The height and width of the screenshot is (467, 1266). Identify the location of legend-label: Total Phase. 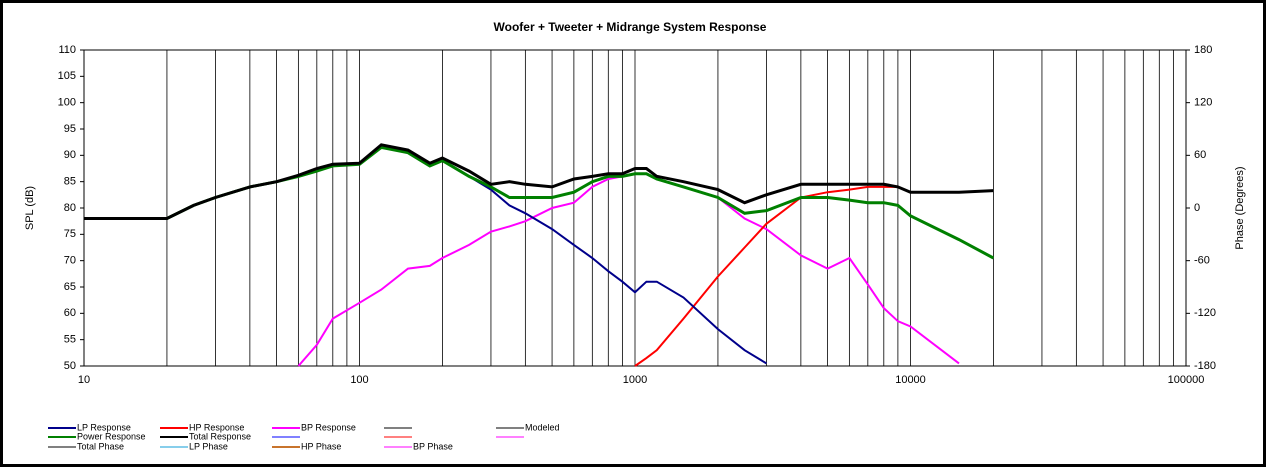
(100, 446).